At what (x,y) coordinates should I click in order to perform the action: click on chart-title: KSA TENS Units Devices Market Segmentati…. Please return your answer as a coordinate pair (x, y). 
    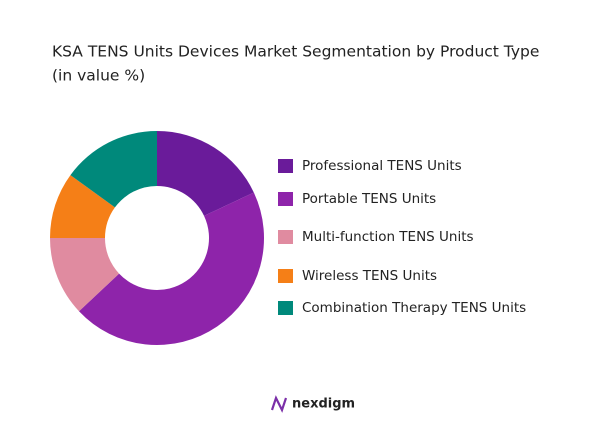
    Looking at the image, I should click on (295, 52).